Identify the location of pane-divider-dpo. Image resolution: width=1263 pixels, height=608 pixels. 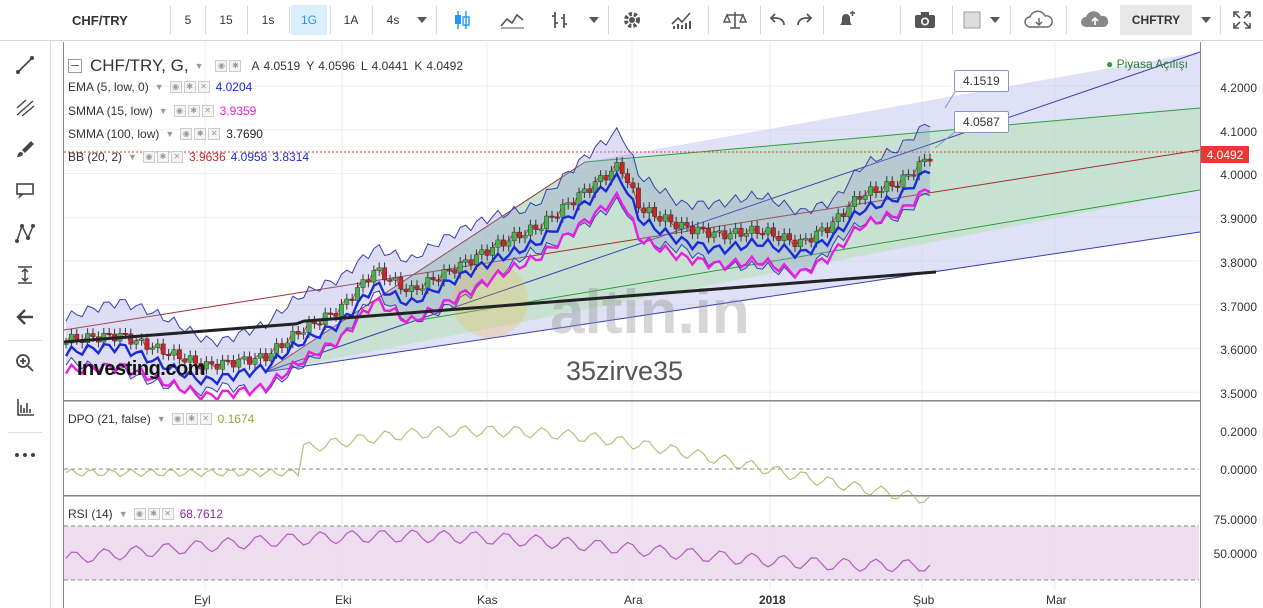
(631, 400).